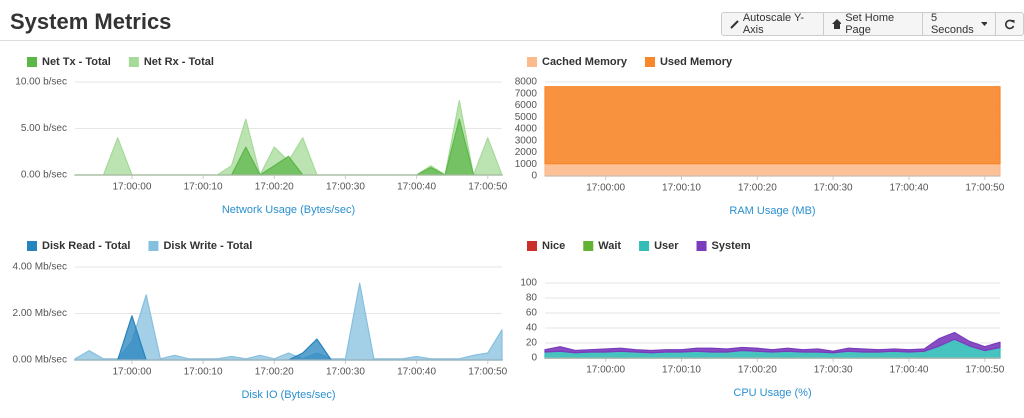 The width and height of the screenshot is (1024, 418). I want to click on refresh-button, so click(1009, 24).